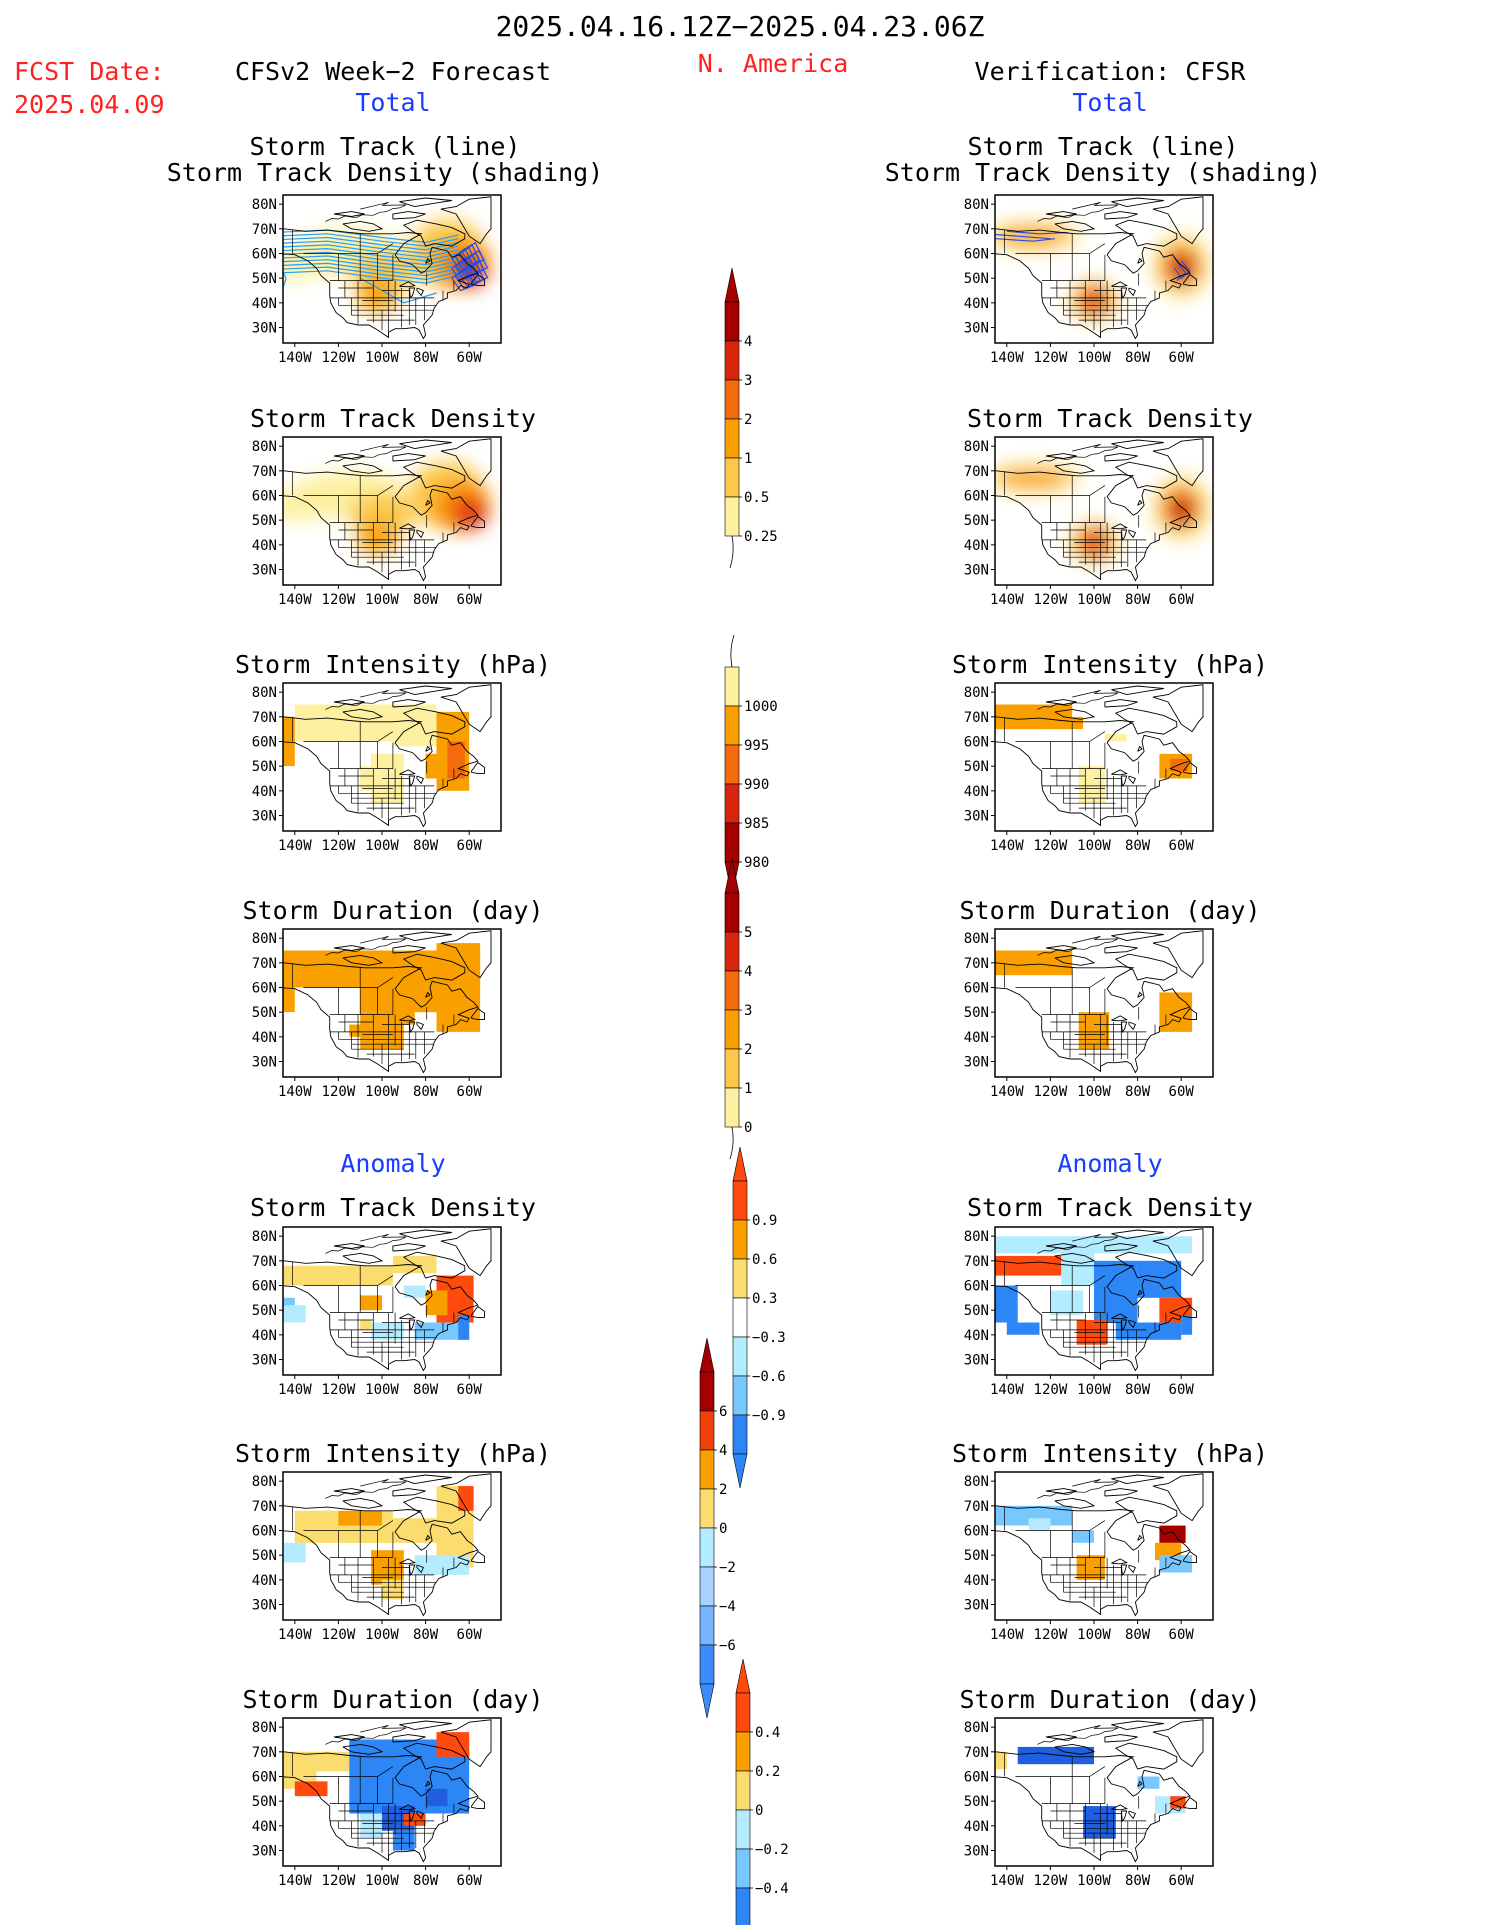 Image resolution: width=1487 pixels, height=1929 pixels. Describe the element at coordinates (393, 71) in the screenshot. I see `forecast-column-title: CFSv2 Week−2 Forecast` at that location.